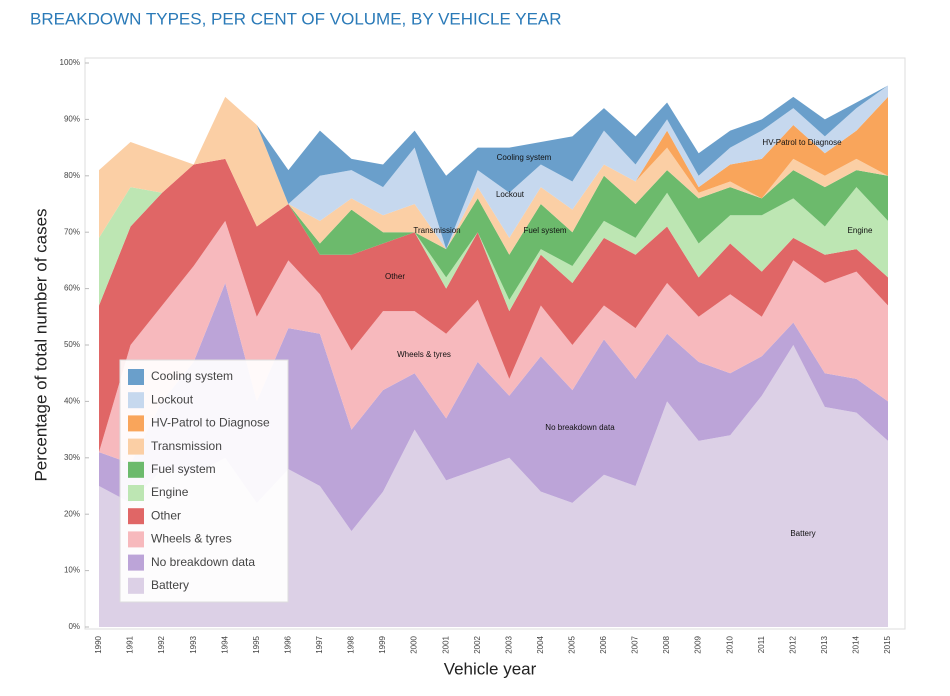 This screenshot has width=950, height=696. What do you see at coordinates (603, 644) in the screenshot?
I see `x-tick-label: 2006` at bounding box center [603, 644].